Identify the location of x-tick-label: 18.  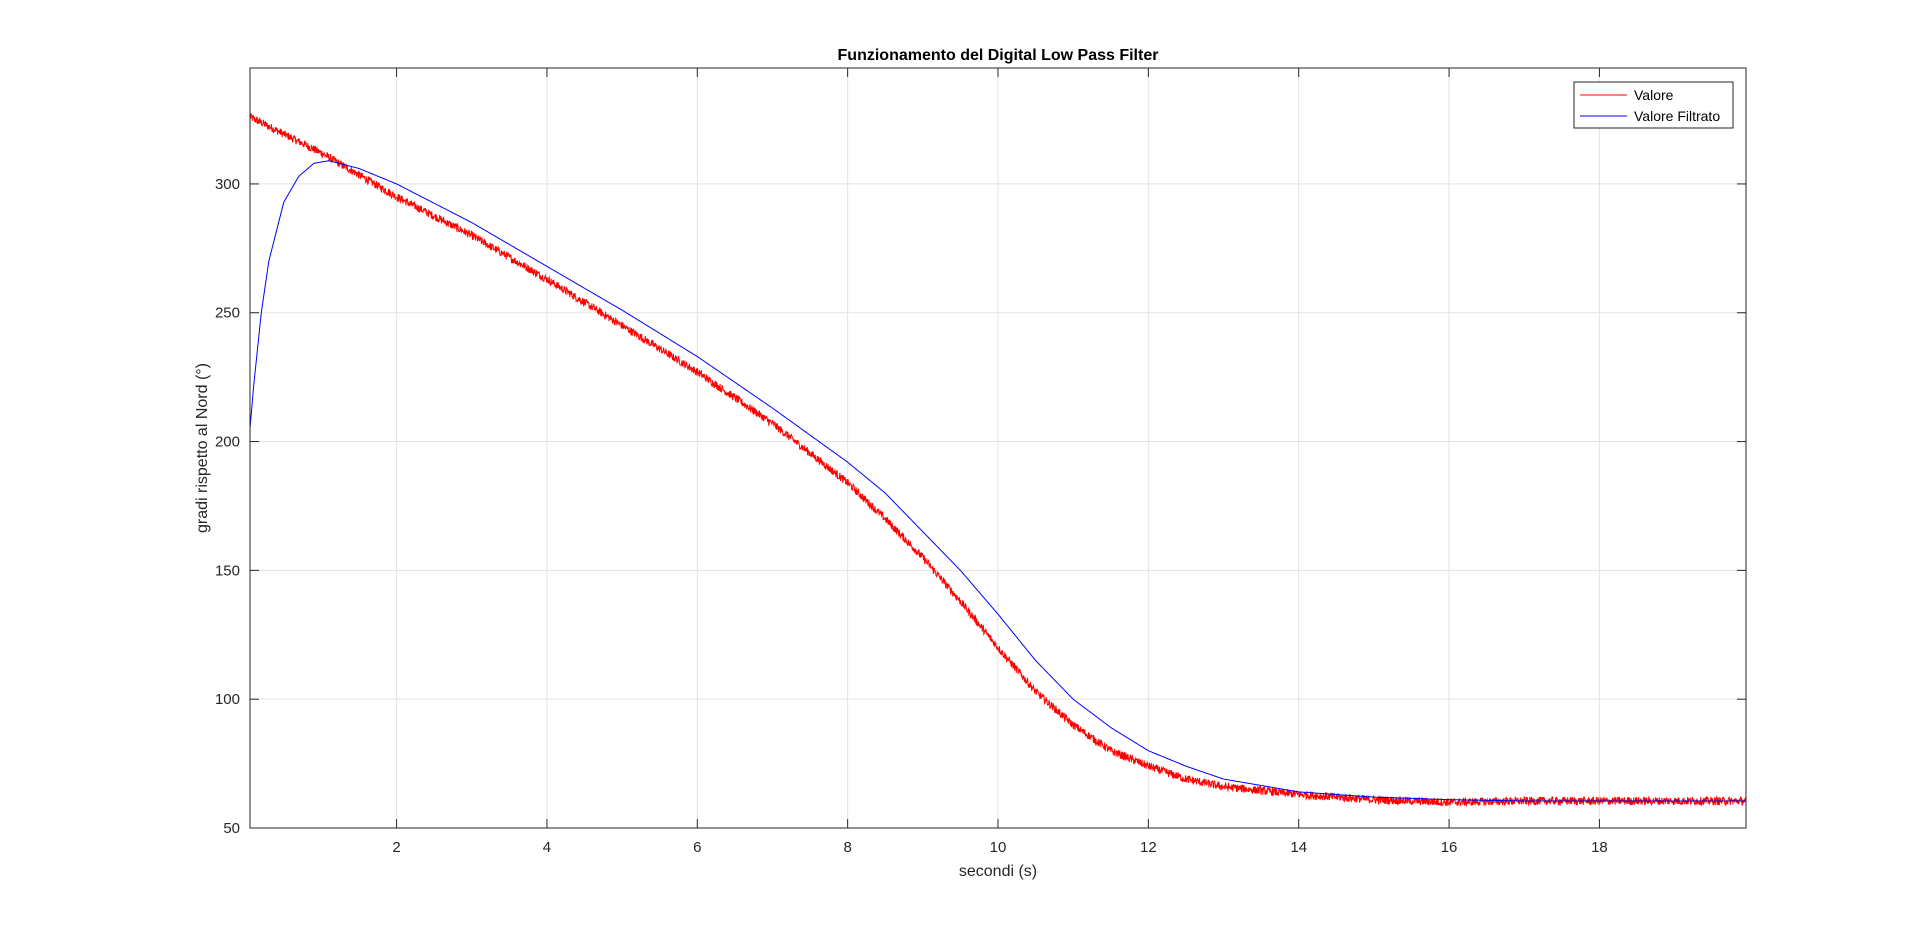
(1599, 847).